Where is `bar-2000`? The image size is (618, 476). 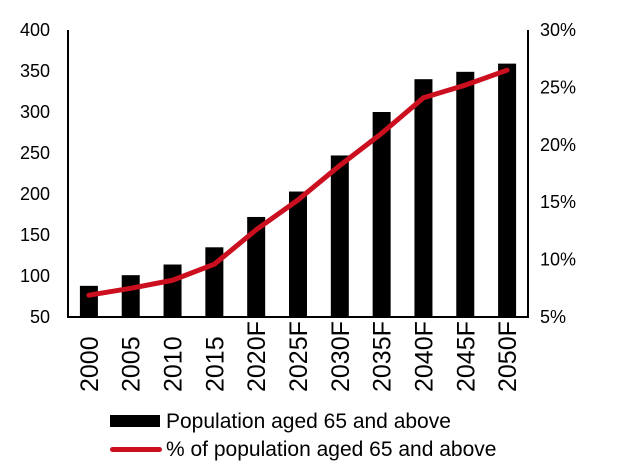
bar-2000 is located at coordinates (88, 301).